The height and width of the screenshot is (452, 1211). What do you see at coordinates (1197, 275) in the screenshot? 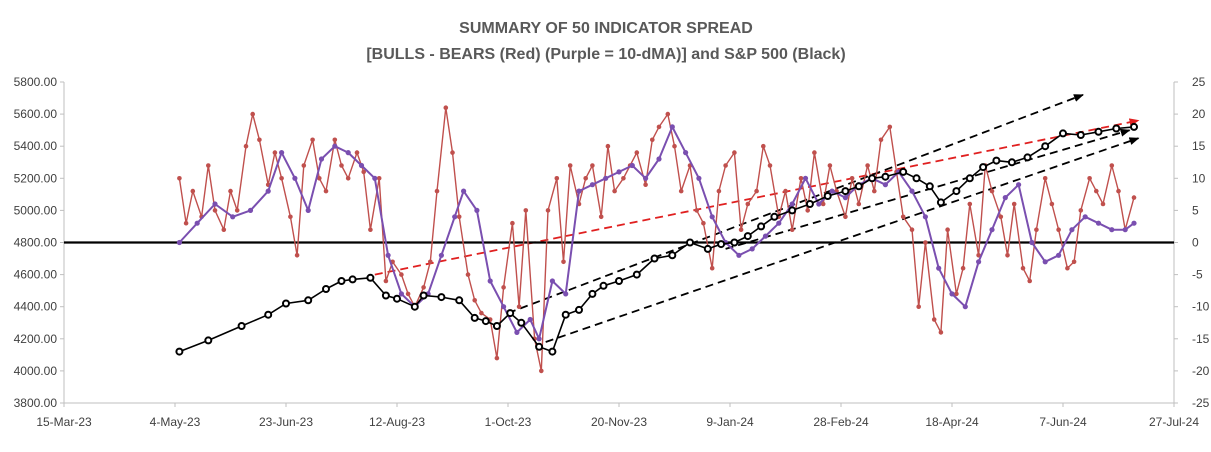
I see `y-right-tick-label: -5` at bounding box center [1197, 275].